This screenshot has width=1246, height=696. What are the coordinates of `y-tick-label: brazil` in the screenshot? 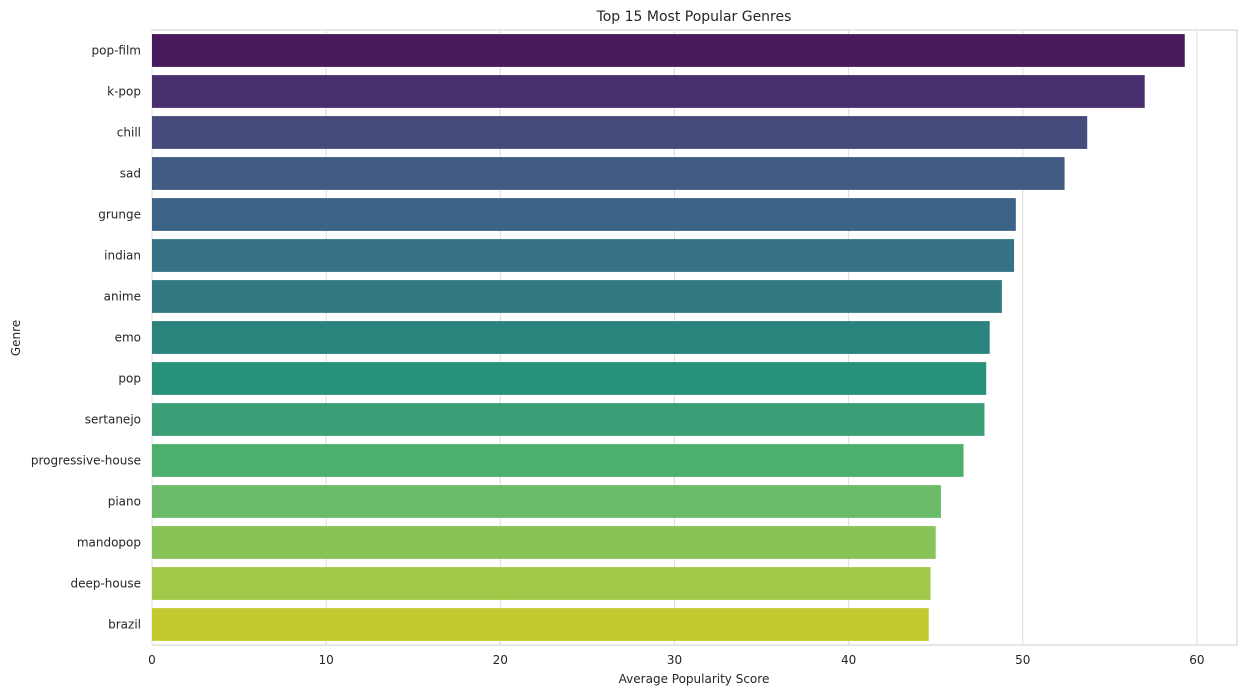 It's located at (124, 625).